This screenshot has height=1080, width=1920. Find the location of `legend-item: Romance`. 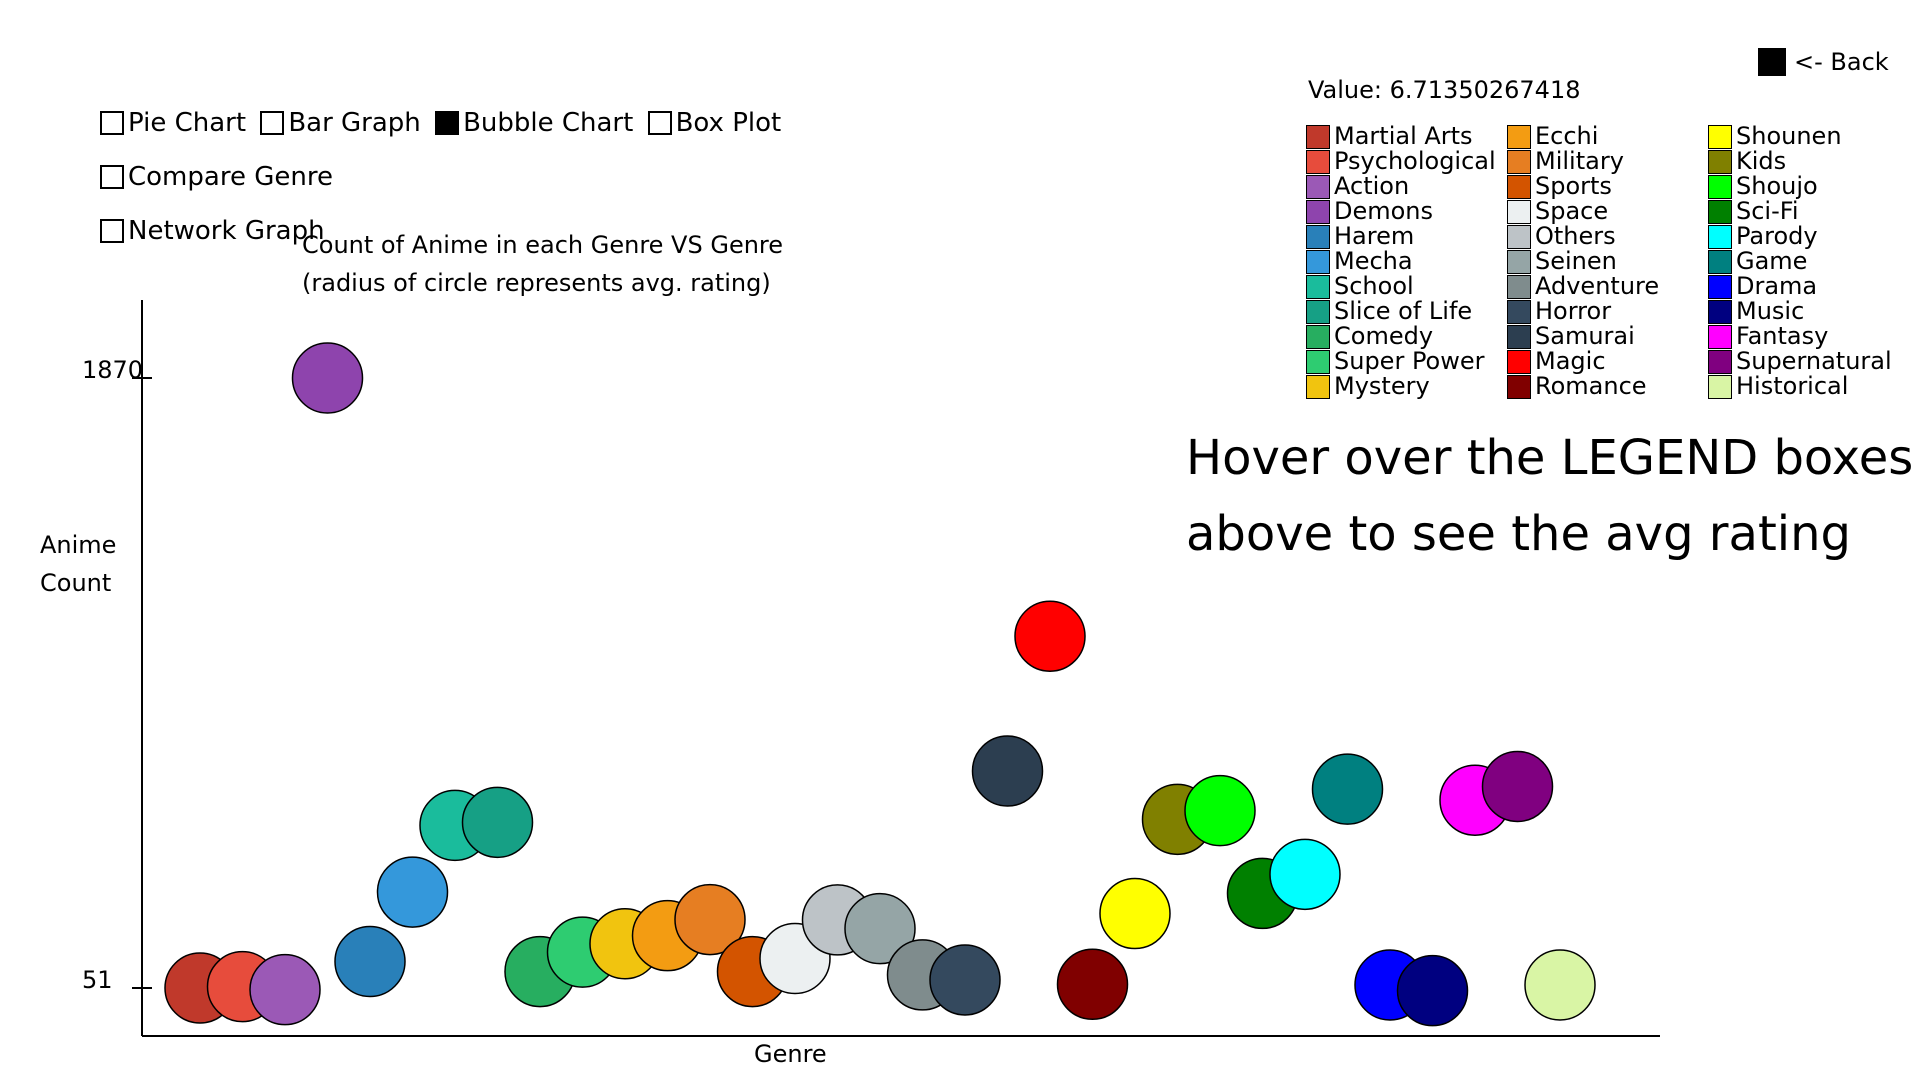

legend-item: Romance is located at coordinates (1607, 386).